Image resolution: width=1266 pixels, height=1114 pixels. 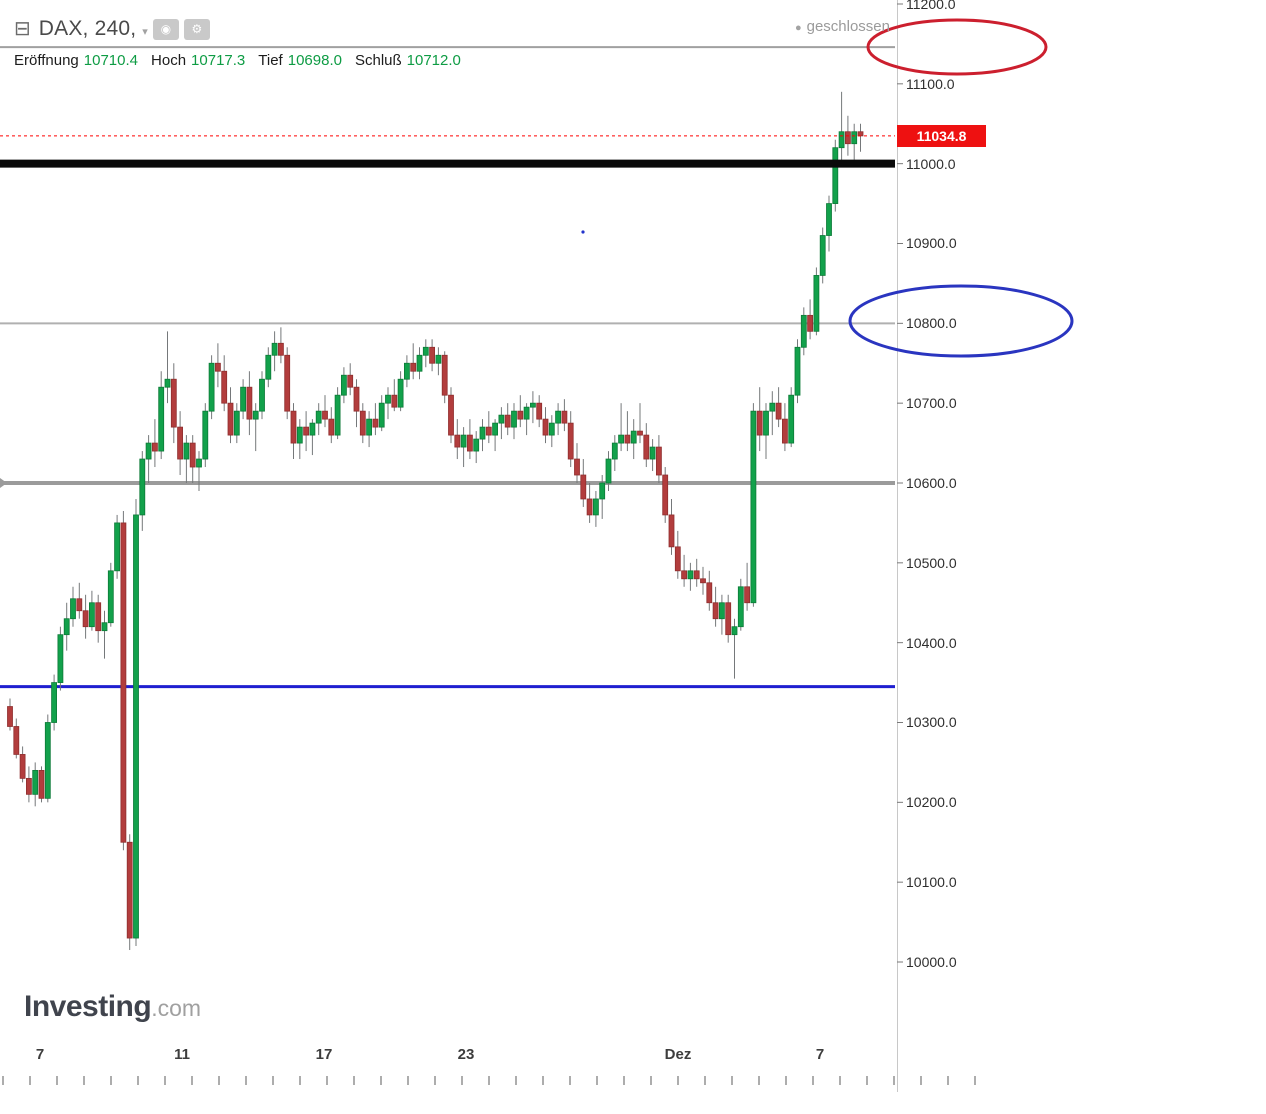 What do you see at coordinates (931, 802) in the screenshot?
I see `y-tick-label: 10200.0` at bounding box center [931, 802].